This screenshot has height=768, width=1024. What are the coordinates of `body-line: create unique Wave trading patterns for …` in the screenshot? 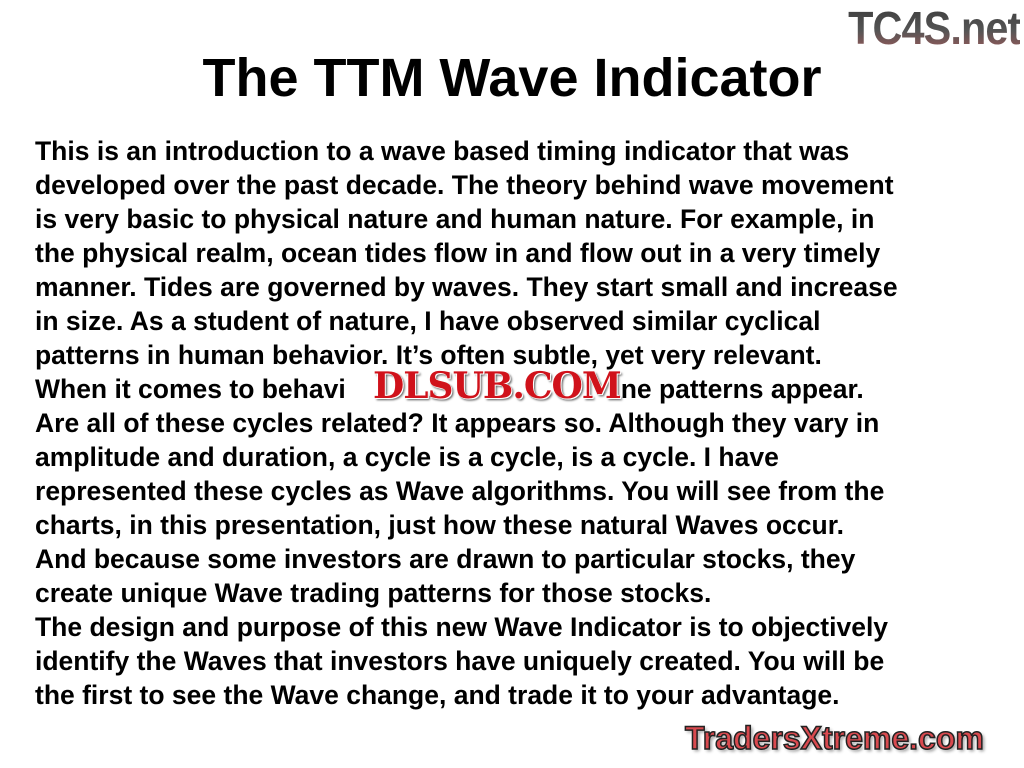 It's located at (373, 593).